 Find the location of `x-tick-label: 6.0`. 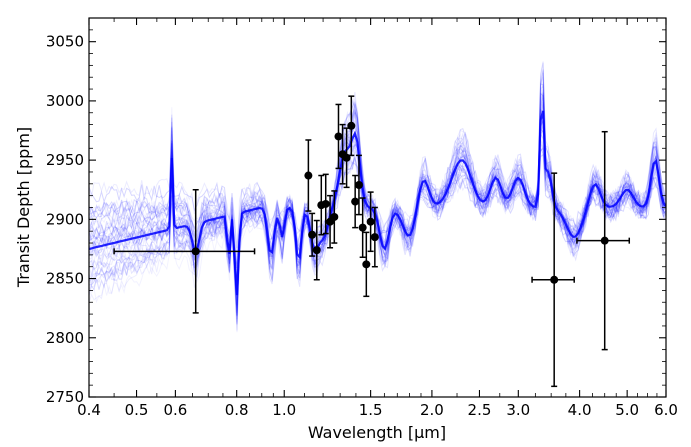

x-tick-label: 6.0 is located at coordinates (666, 410).